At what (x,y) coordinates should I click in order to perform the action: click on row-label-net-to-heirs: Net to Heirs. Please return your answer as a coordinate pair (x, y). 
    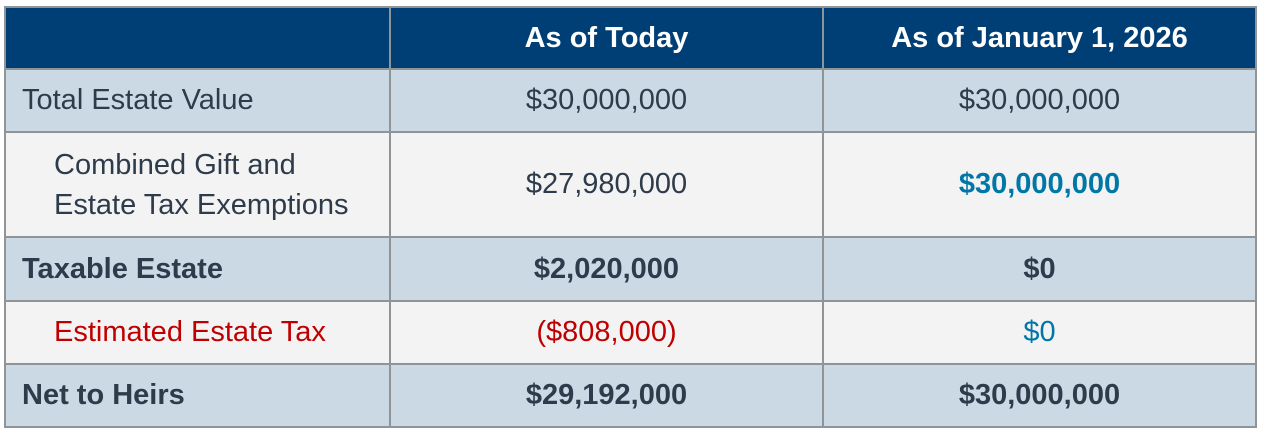
    Looking at the image, I should click on (197, 395).